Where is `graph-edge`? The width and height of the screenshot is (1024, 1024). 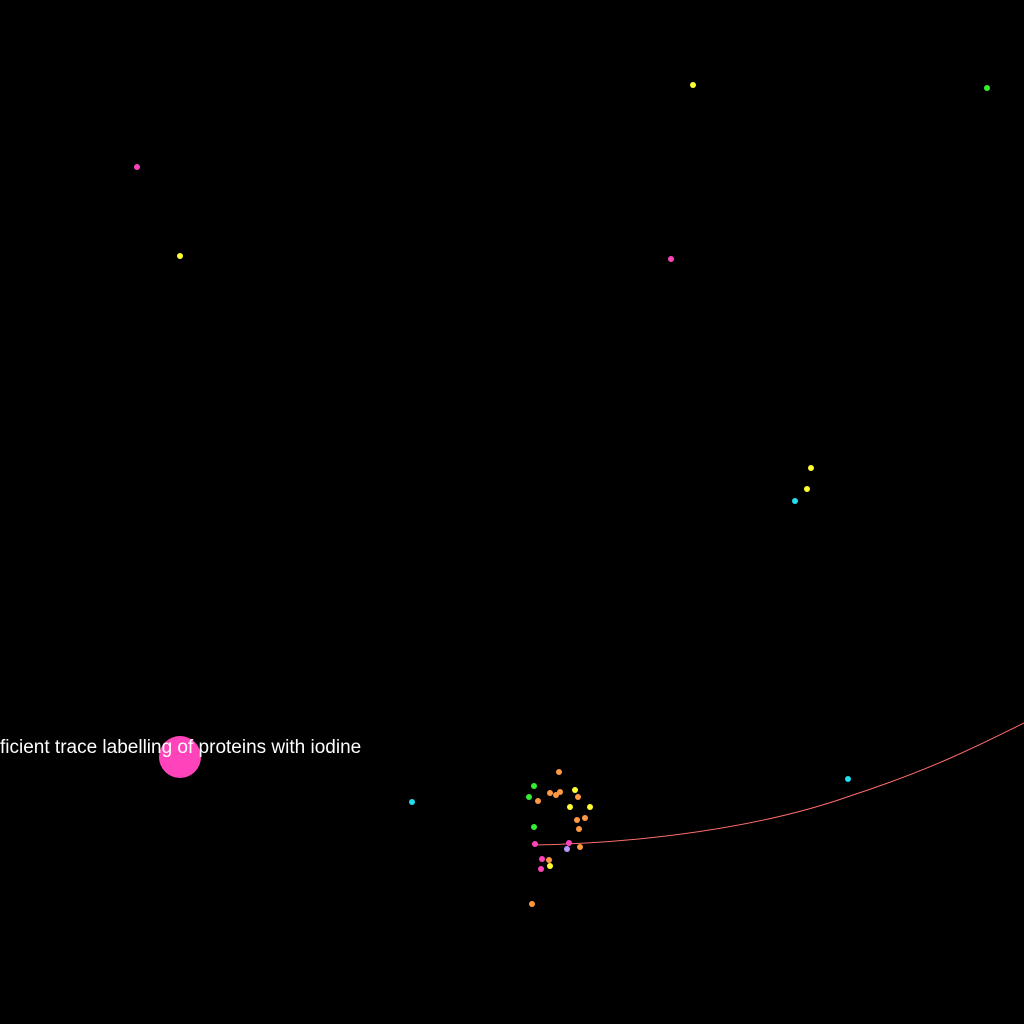
graph-edge is located at coordinates (778, 784).